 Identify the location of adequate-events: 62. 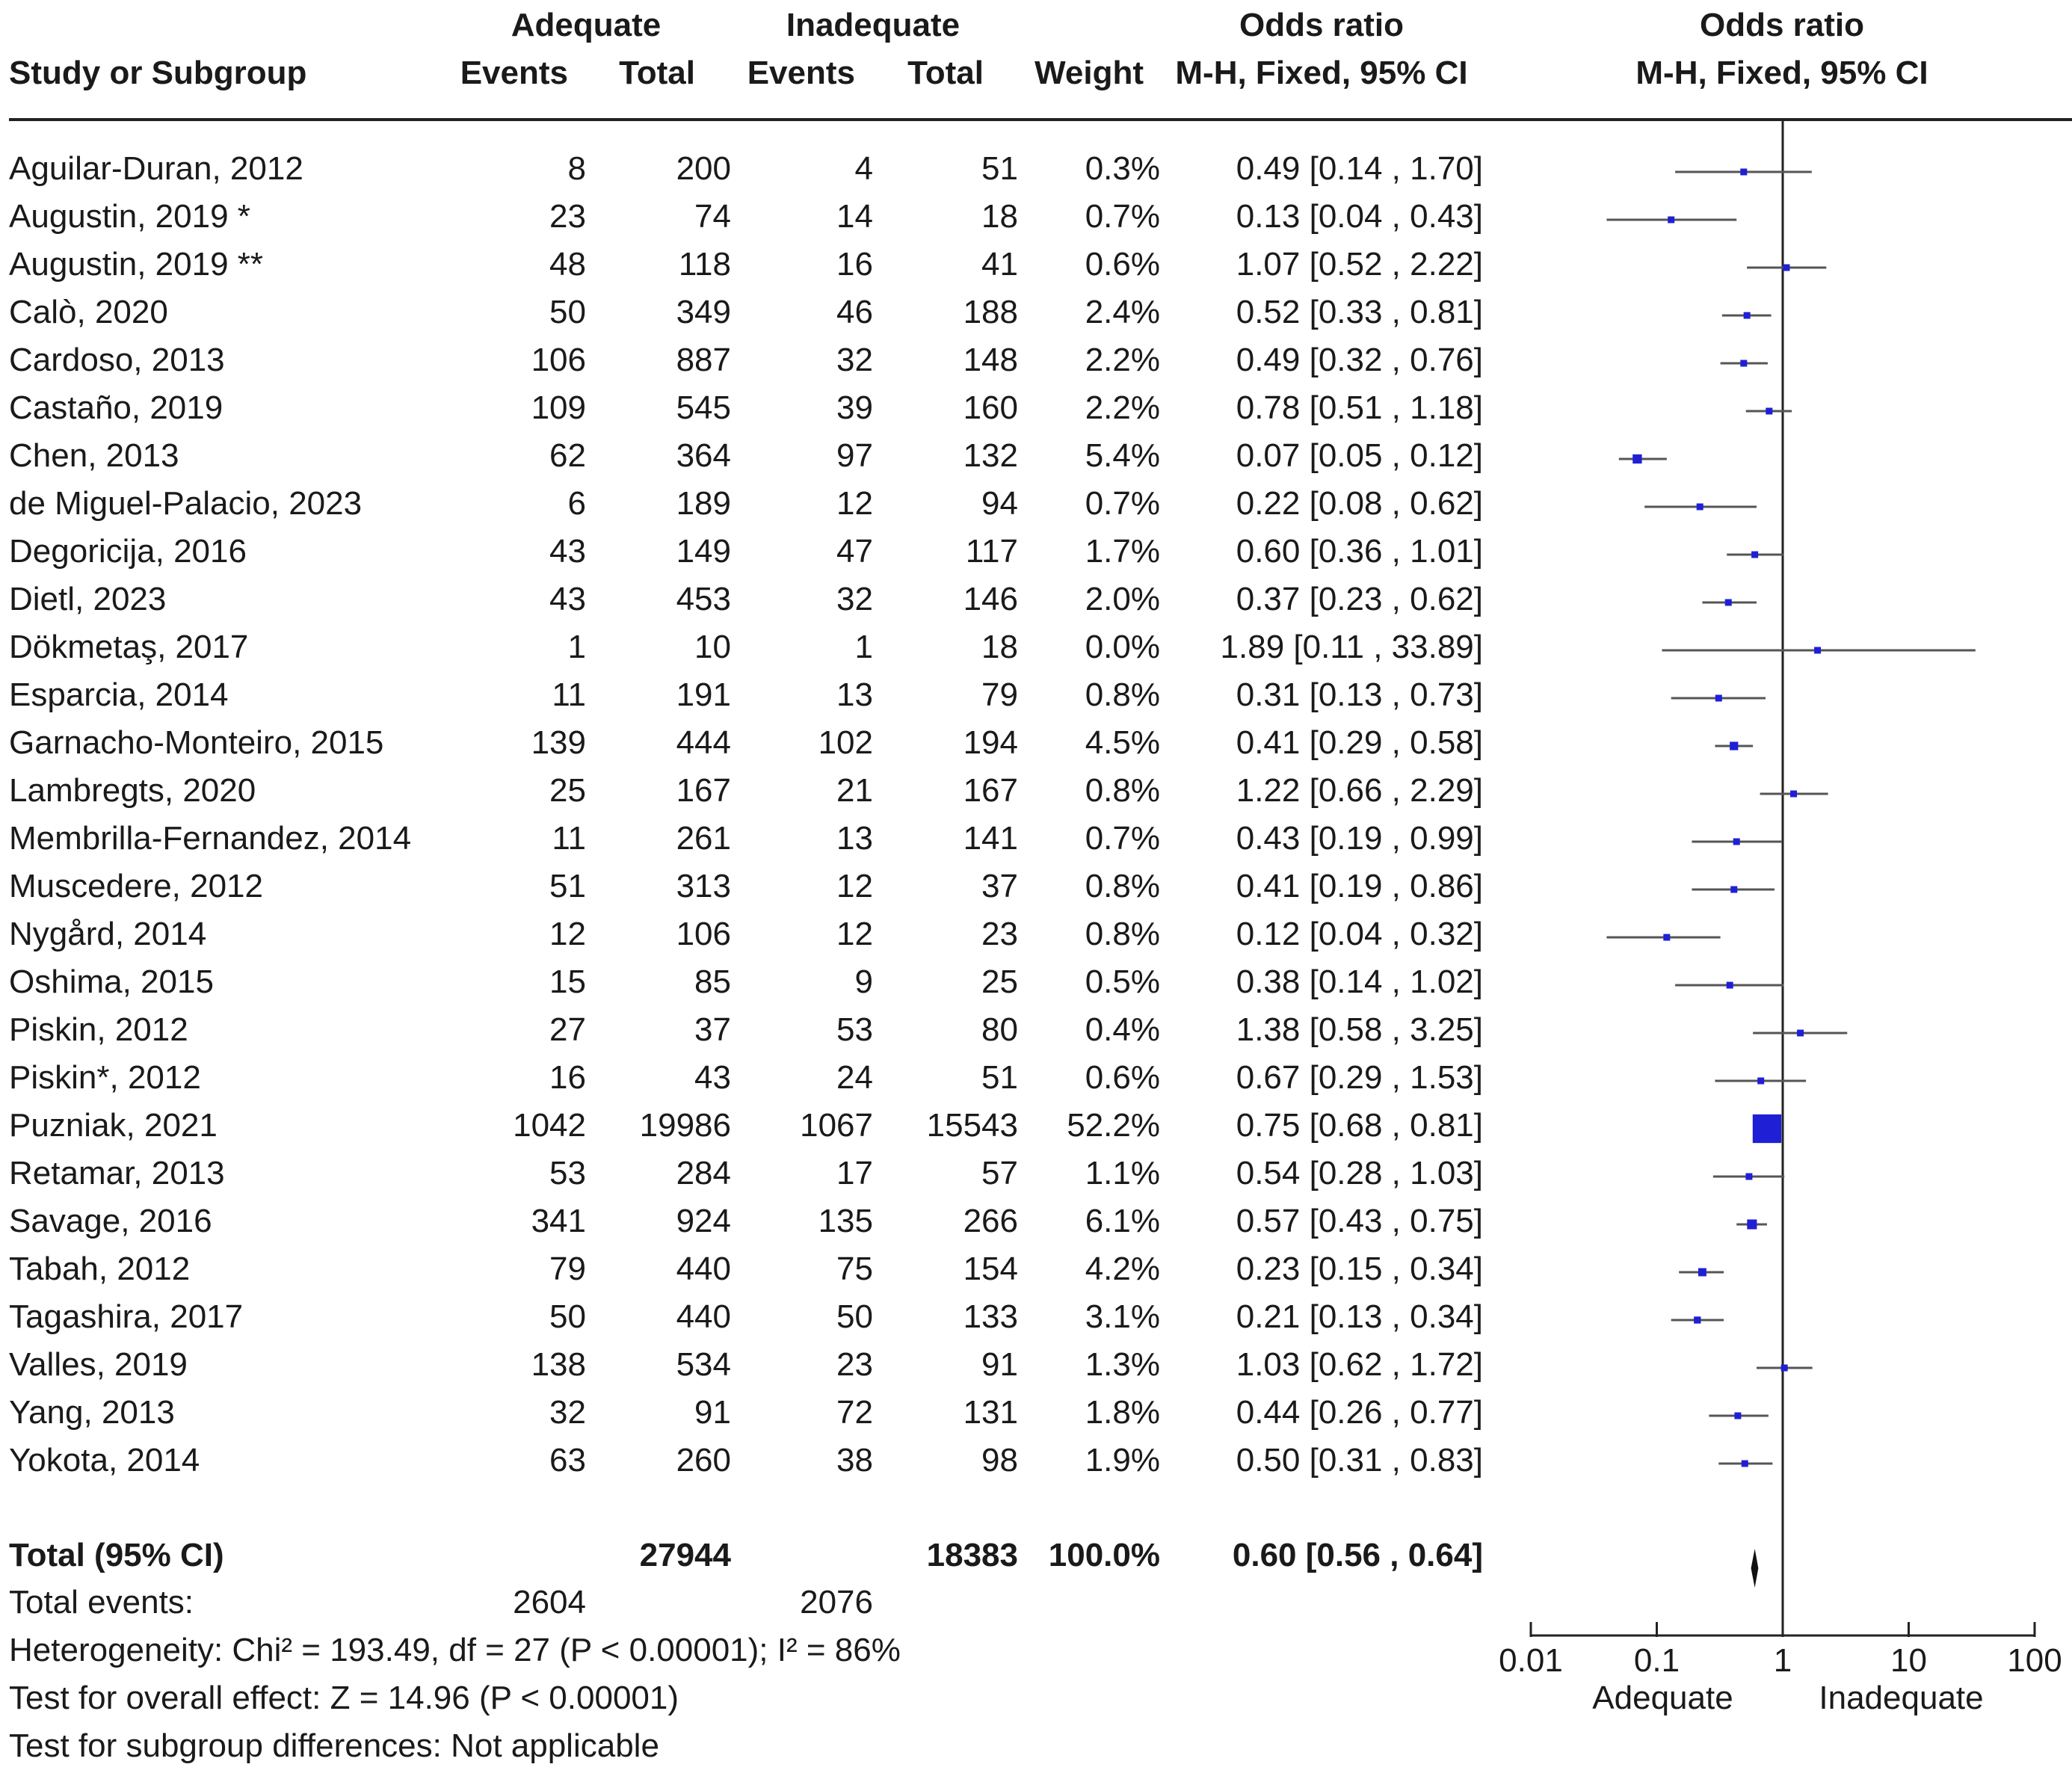
(568, 455).